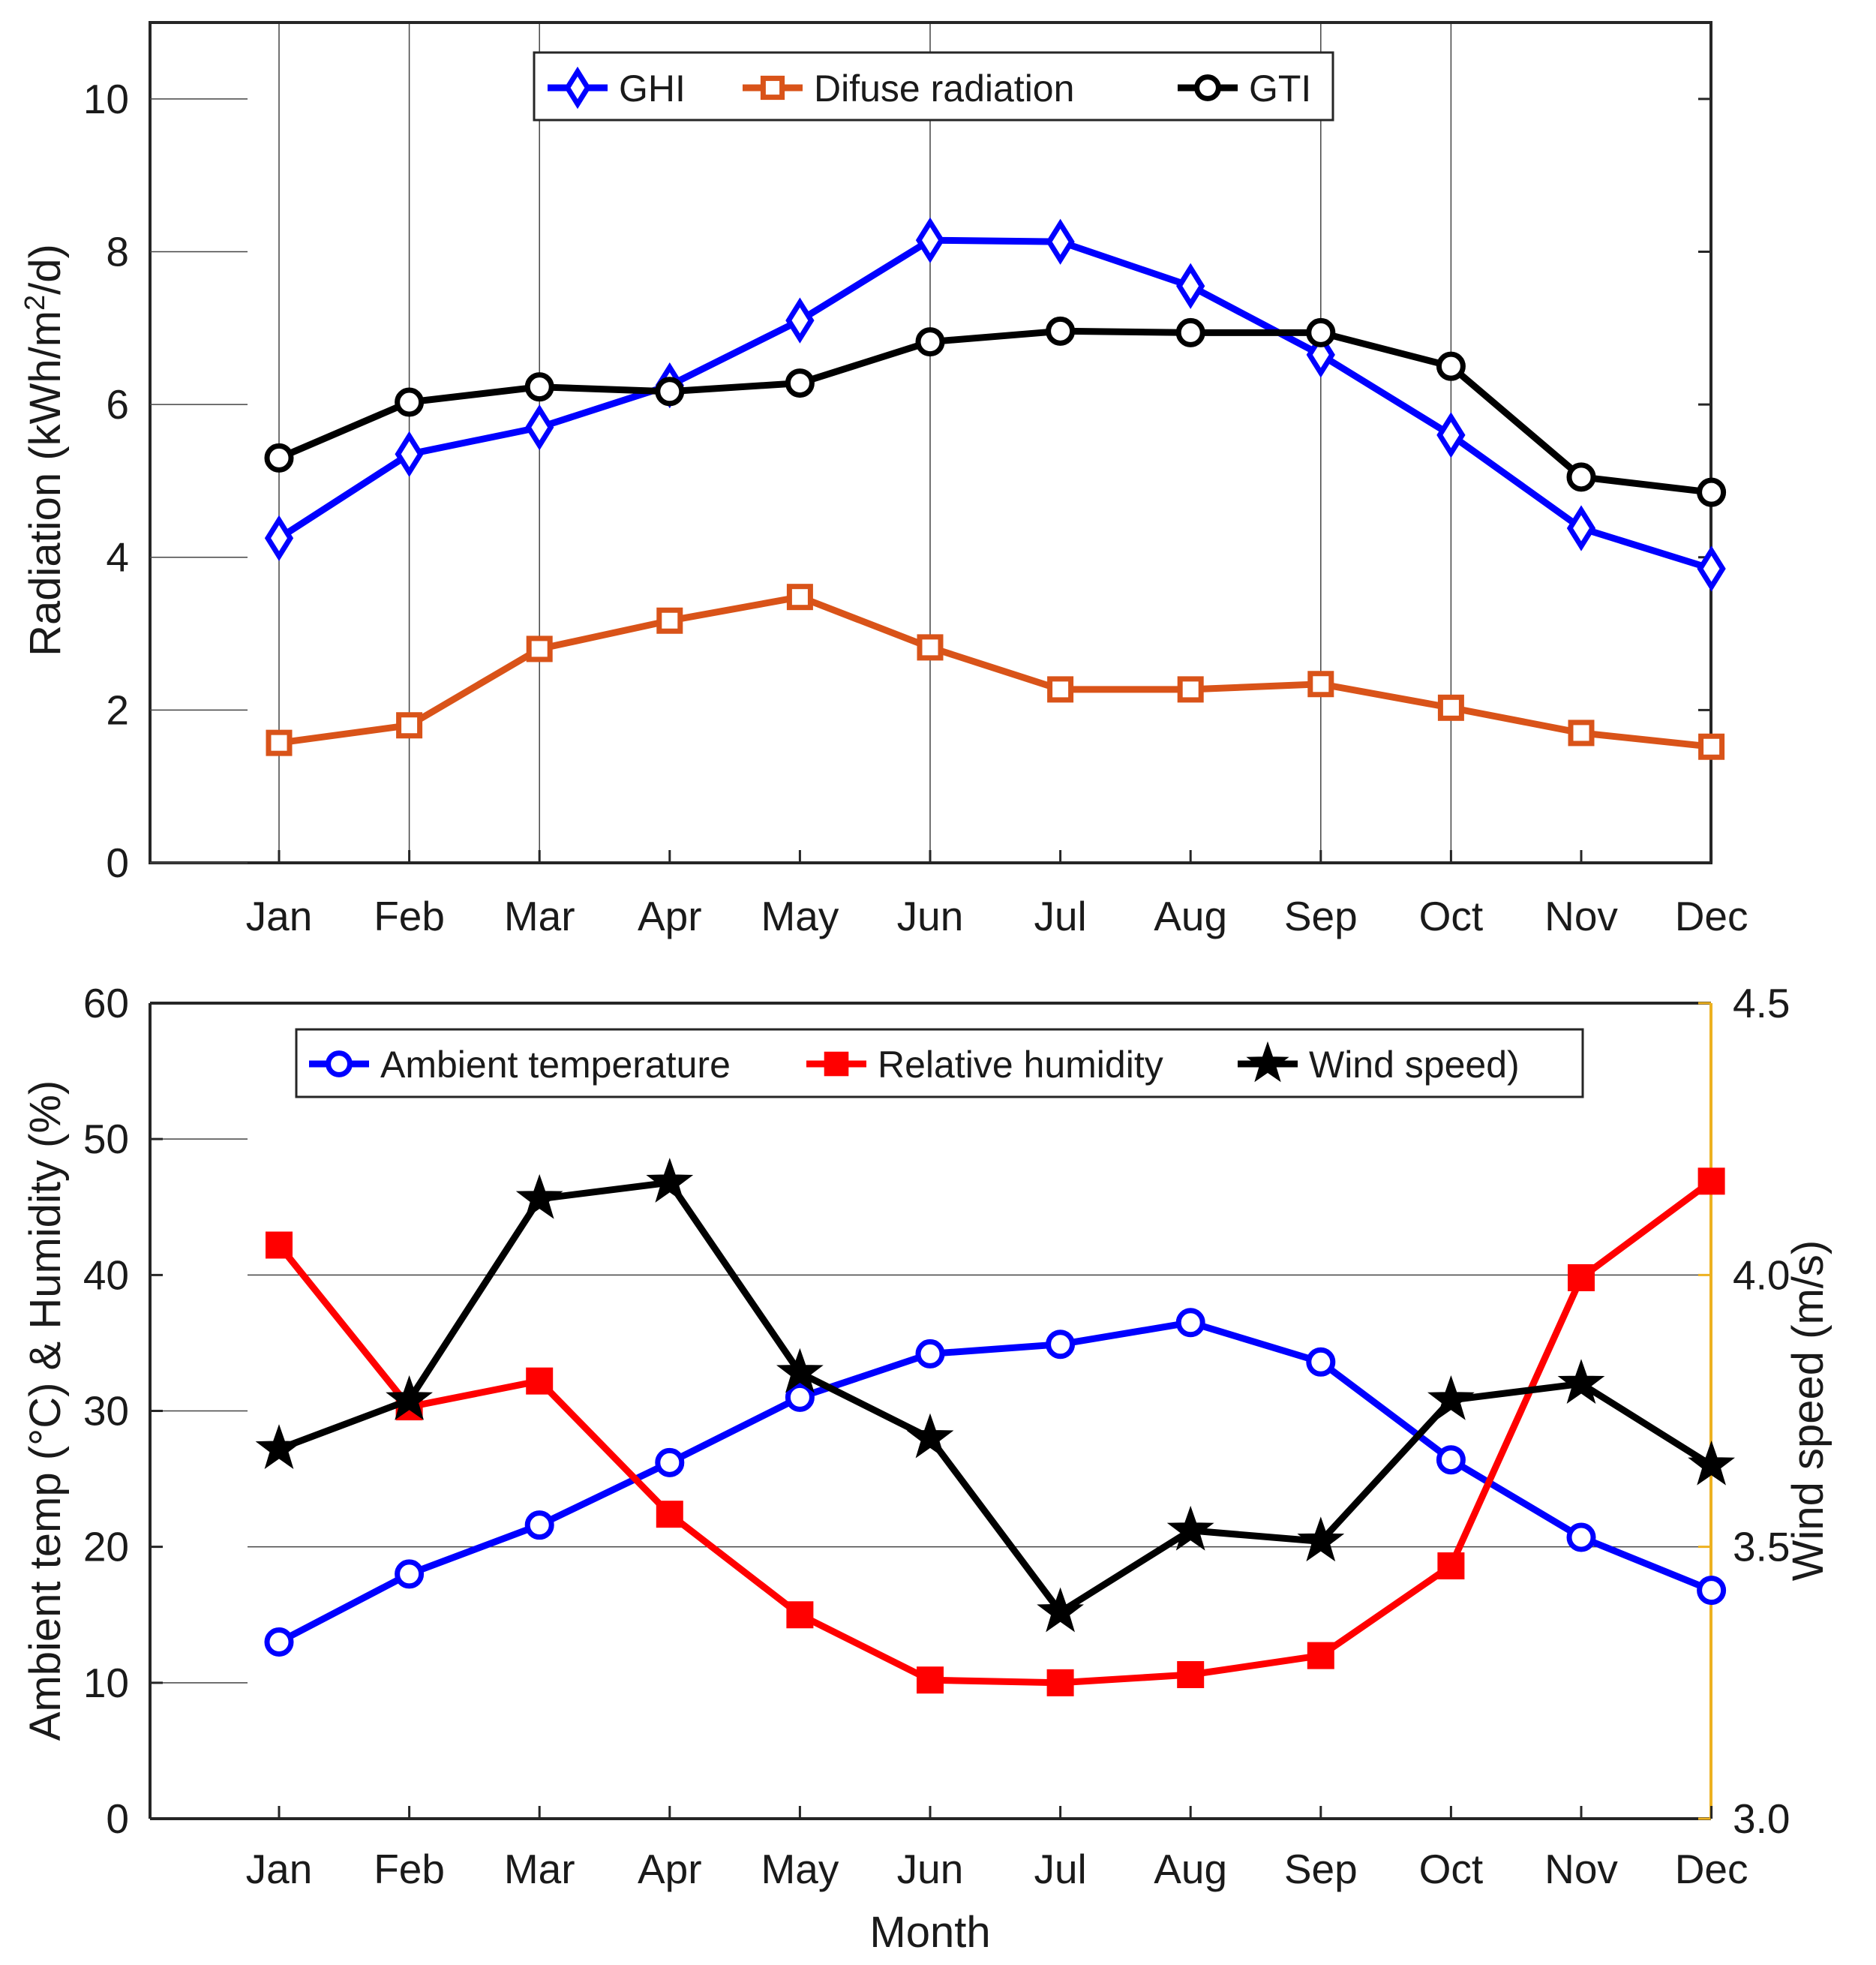 The width and height of the screenshot is (1876, 1965). Describe the element at coordinates (1414, 1065) in the screenshot. I see `legend-label: Wind speed)` at that location.